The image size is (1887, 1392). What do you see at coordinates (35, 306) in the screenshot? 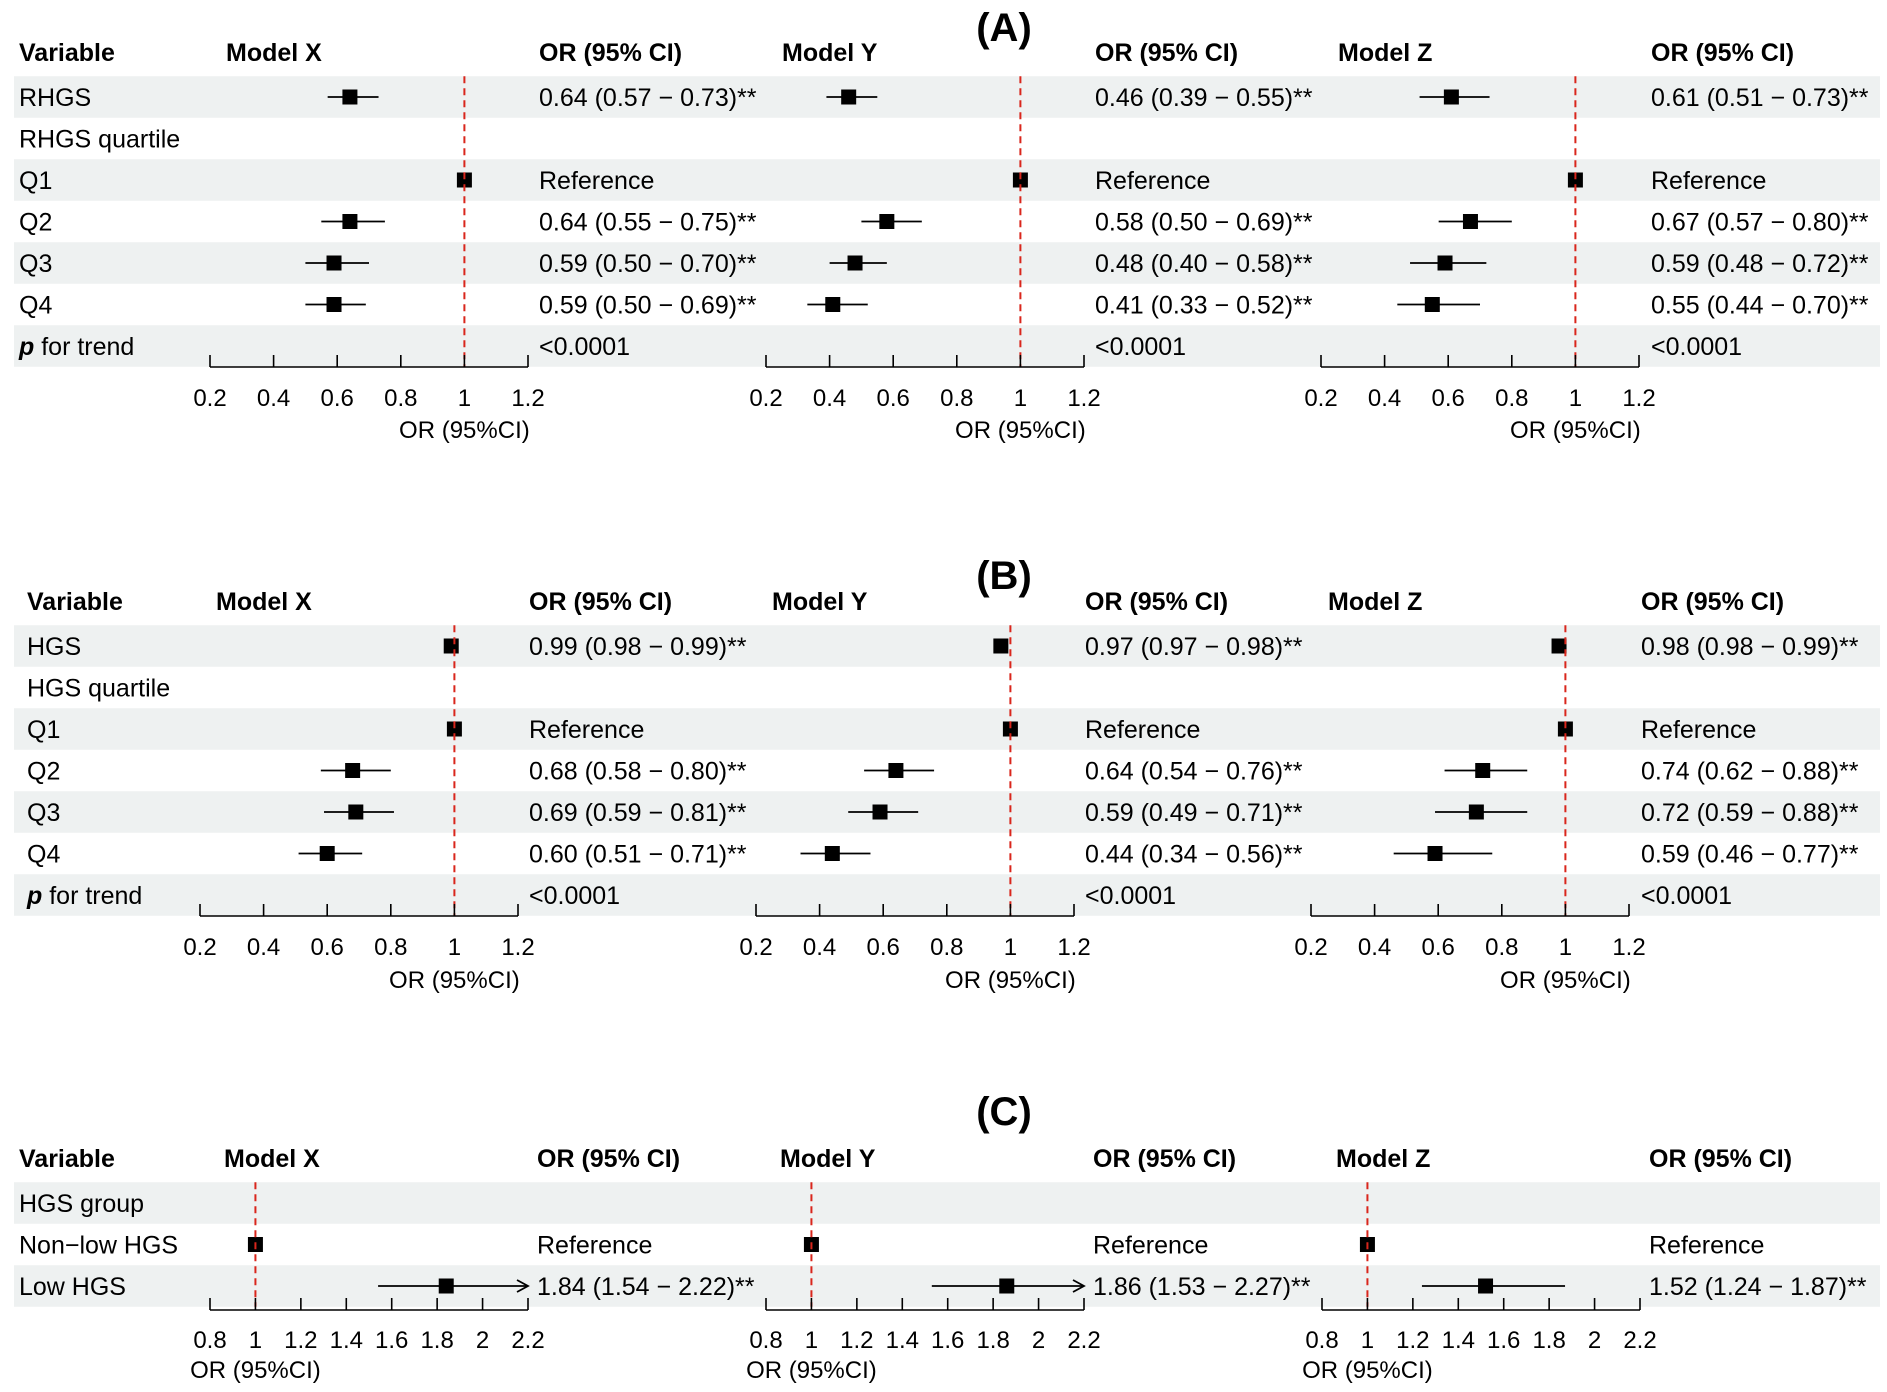
I see `row-label: Q4` at bounding box center [35, 306].